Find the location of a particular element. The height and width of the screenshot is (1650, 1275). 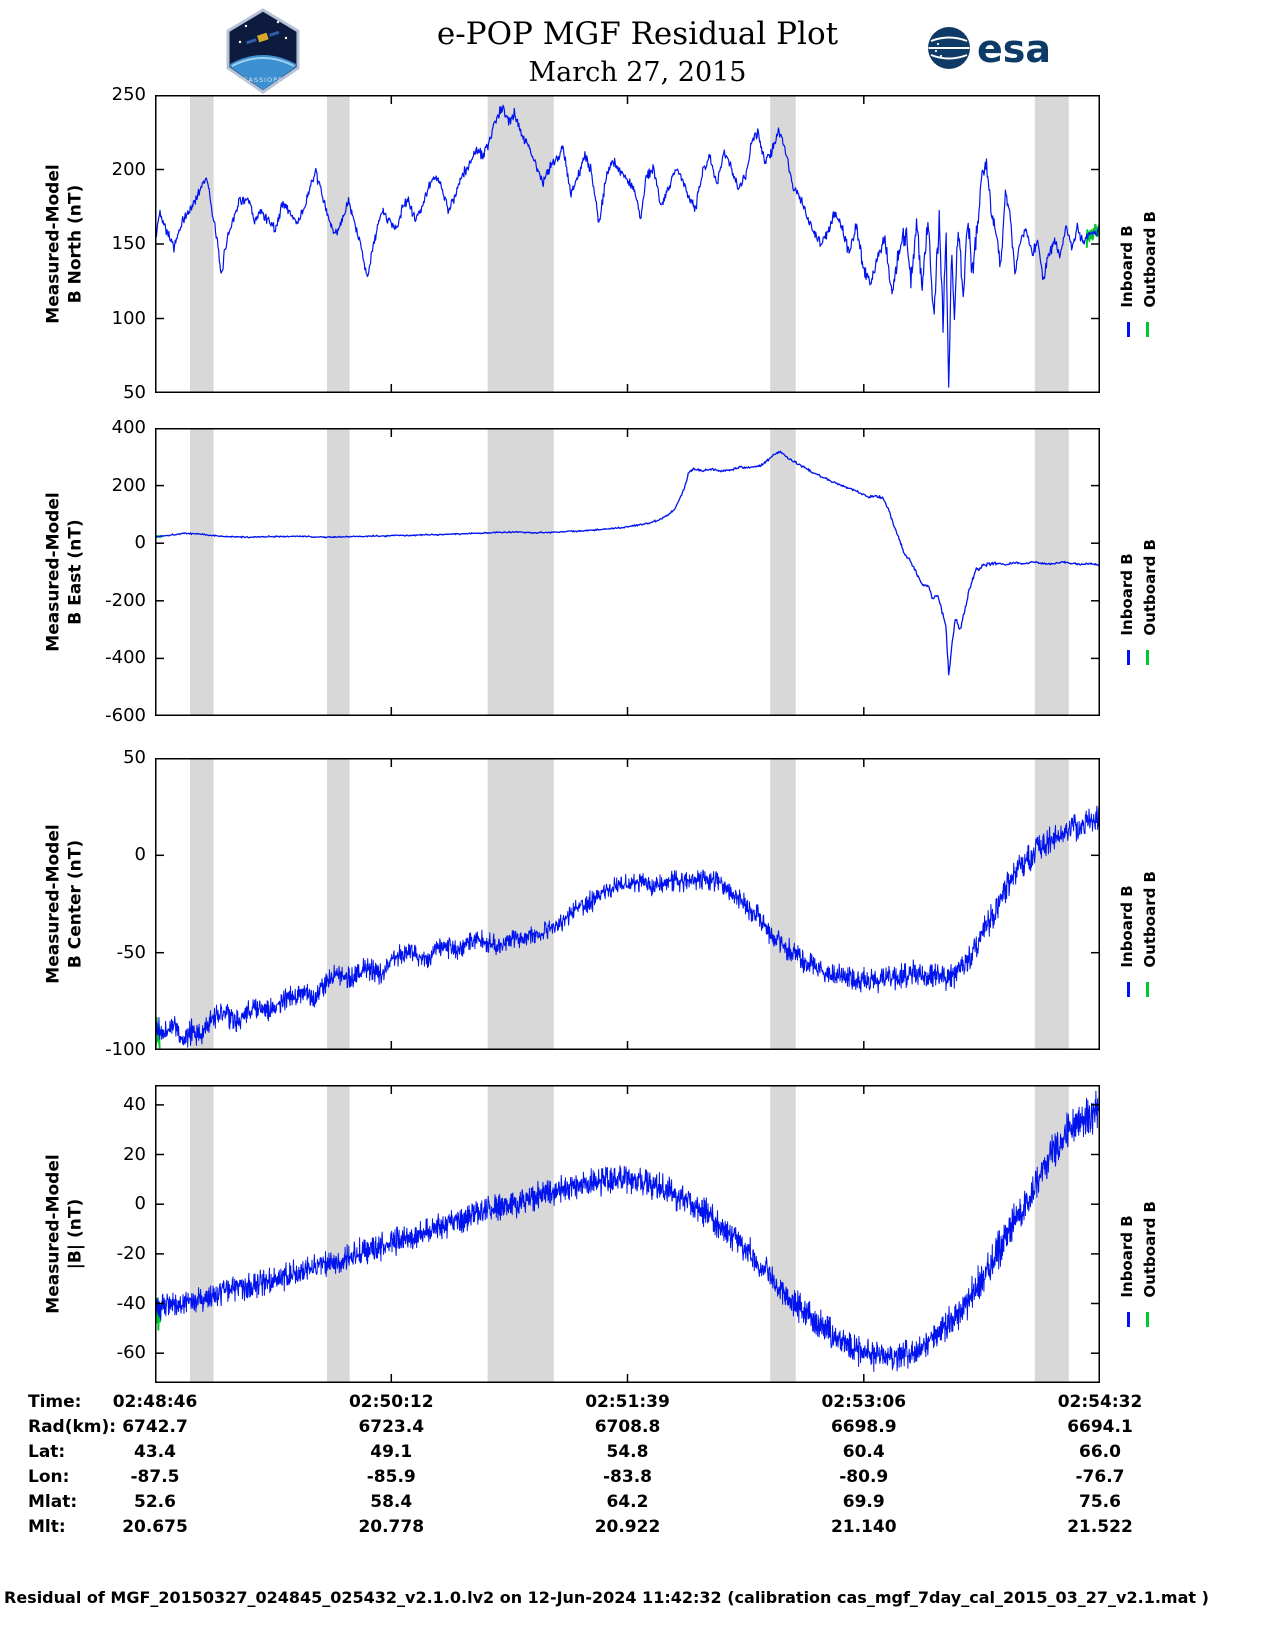

table-cell: 75.6 is located at coordinates (1100, 1502).